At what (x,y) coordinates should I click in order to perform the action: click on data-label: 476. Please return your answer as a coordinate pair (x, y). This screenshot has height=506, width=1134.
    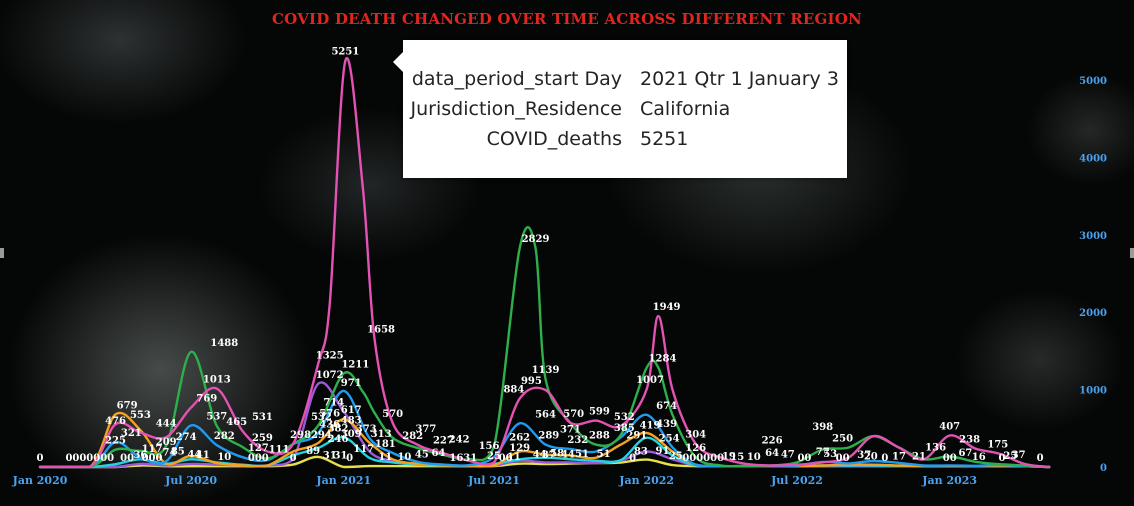
    Looking at the image, I should click on (115, 421).